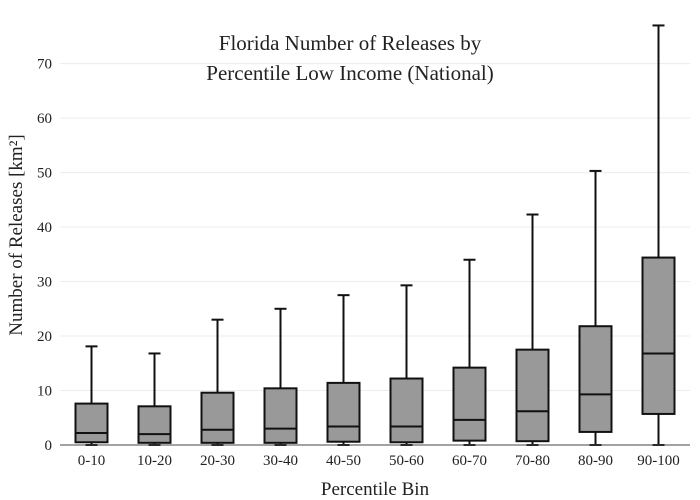 The height and width of the screenshot is (500, 700). Describe the element at coordinates (44, 228) in the screenshot. I see `y-tick-label: 40` at that location.